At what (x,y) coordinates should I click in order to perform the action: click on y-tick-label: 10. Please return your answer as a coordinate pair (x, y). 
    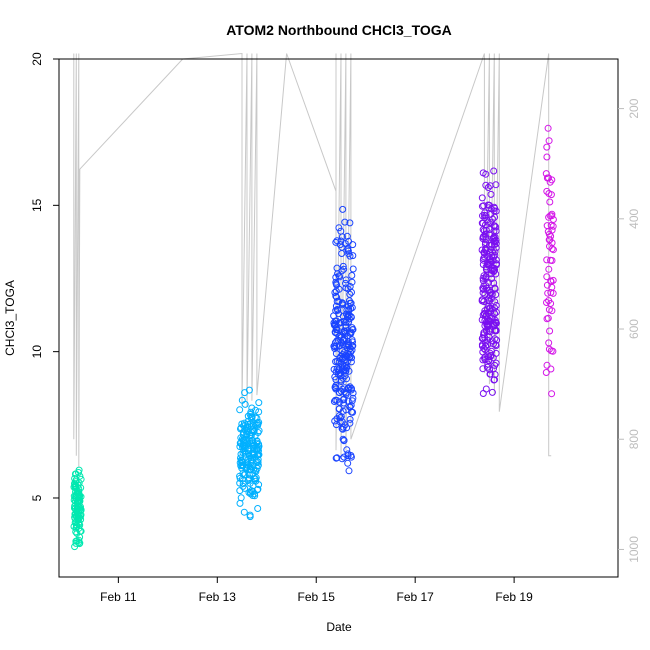
    Looking at the image, I should click on (37, 352).